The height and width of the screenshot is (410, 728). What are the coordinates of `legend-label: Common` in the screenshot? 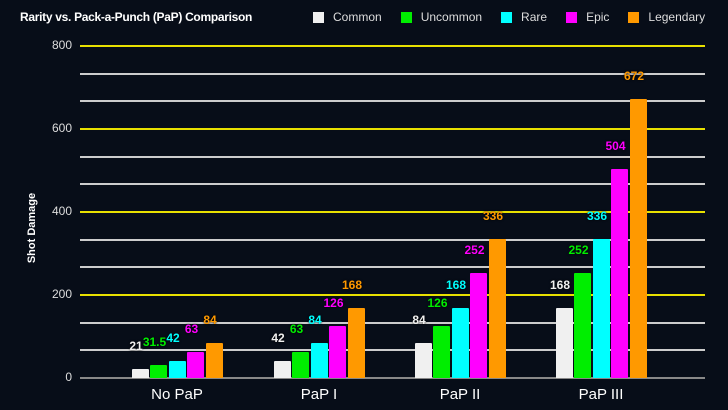 It's located at (357, 17).